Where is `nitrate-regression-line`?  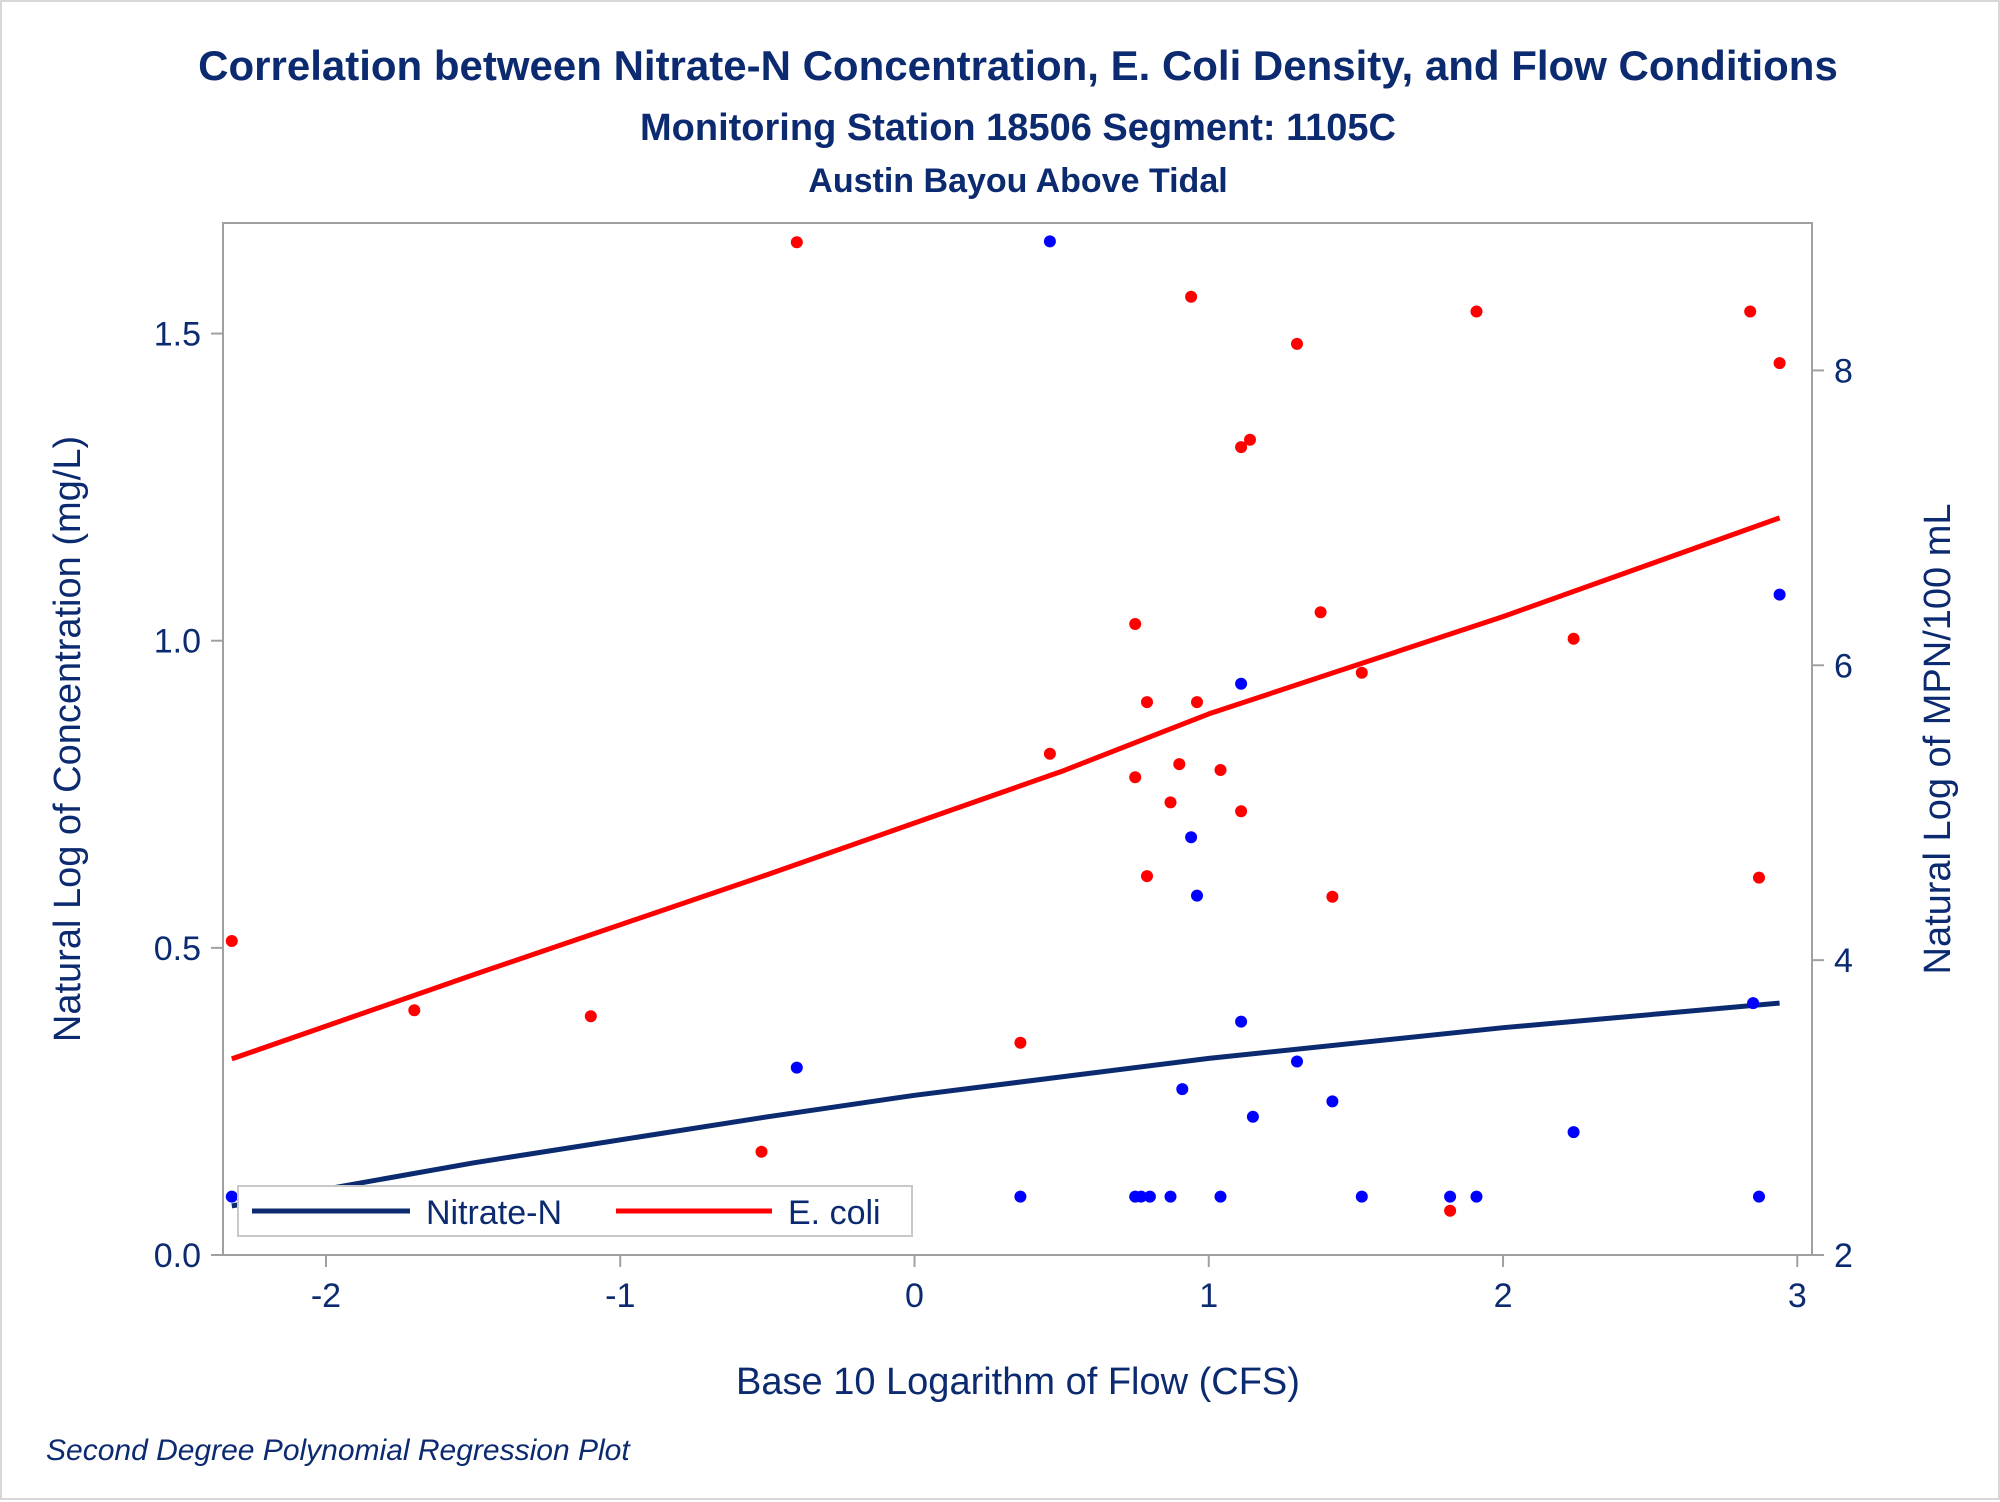
nitrate-regression-line is located at coordinates (1005, 1104).